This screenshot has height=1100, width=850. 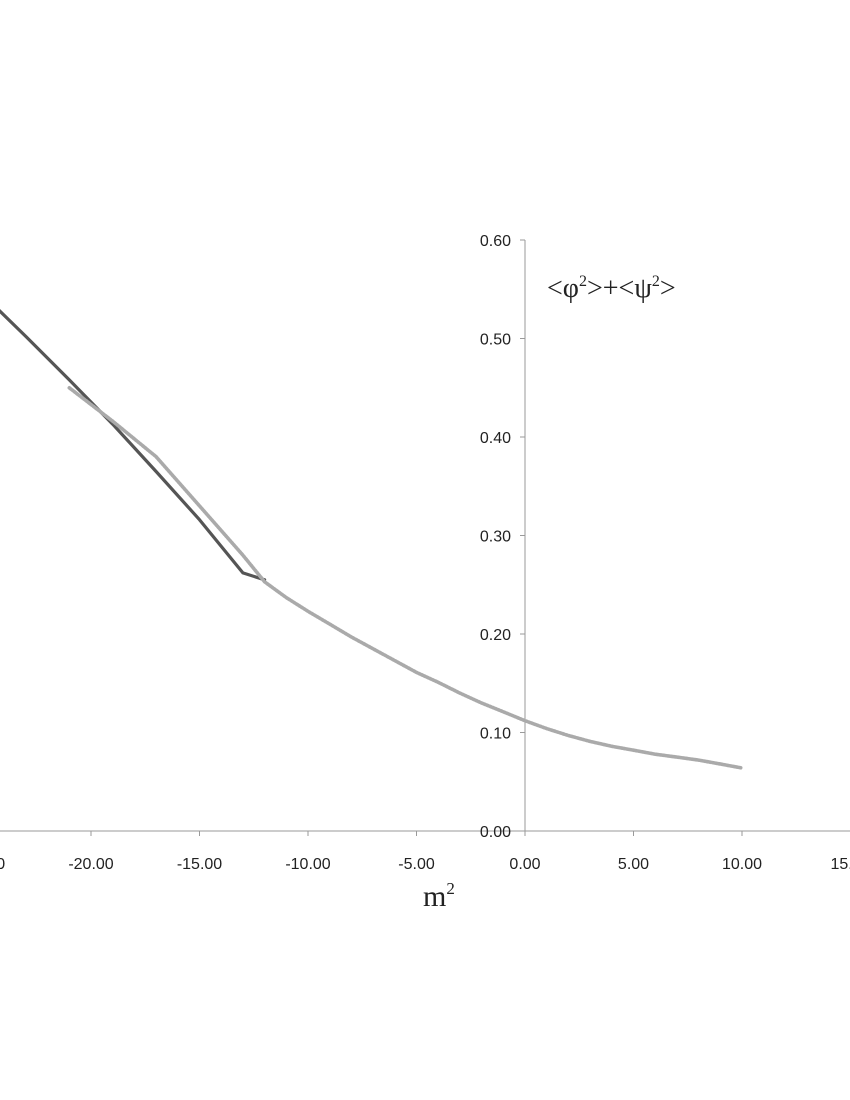 I want to click on y-tick-label: 0.50, so click(x=495, y=340).